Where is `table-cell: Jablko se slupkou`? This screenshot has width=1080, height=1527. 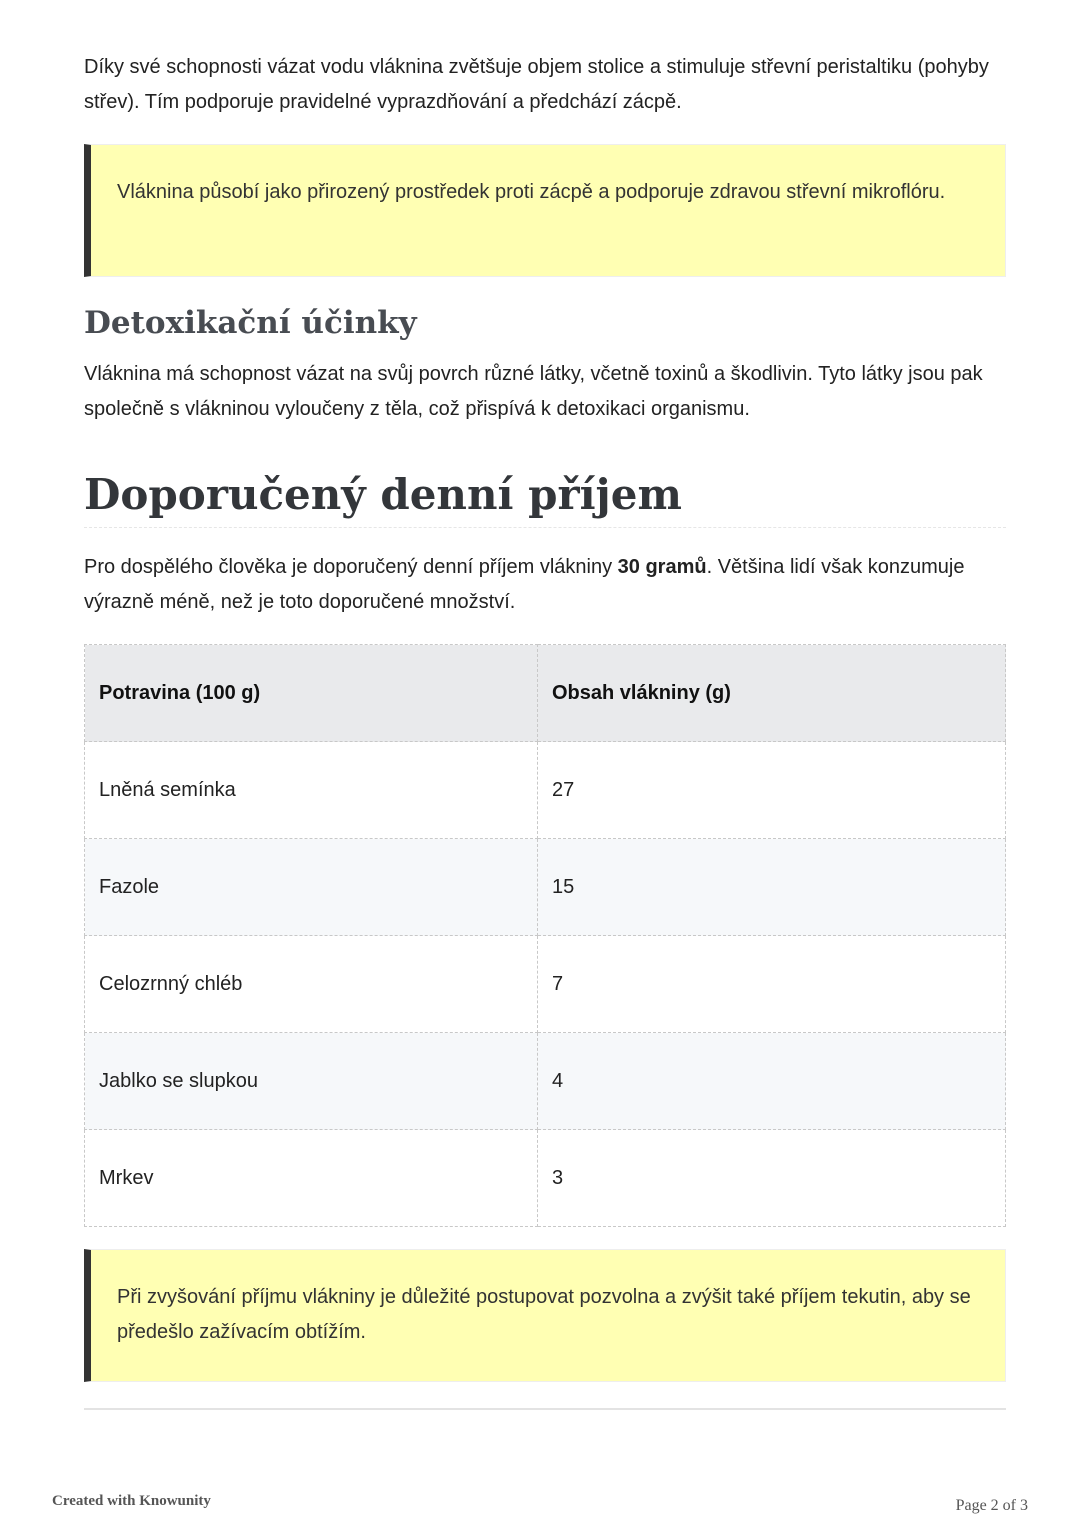
table-cell: Jablko se slupkou is located at coordinates (311, 1081).